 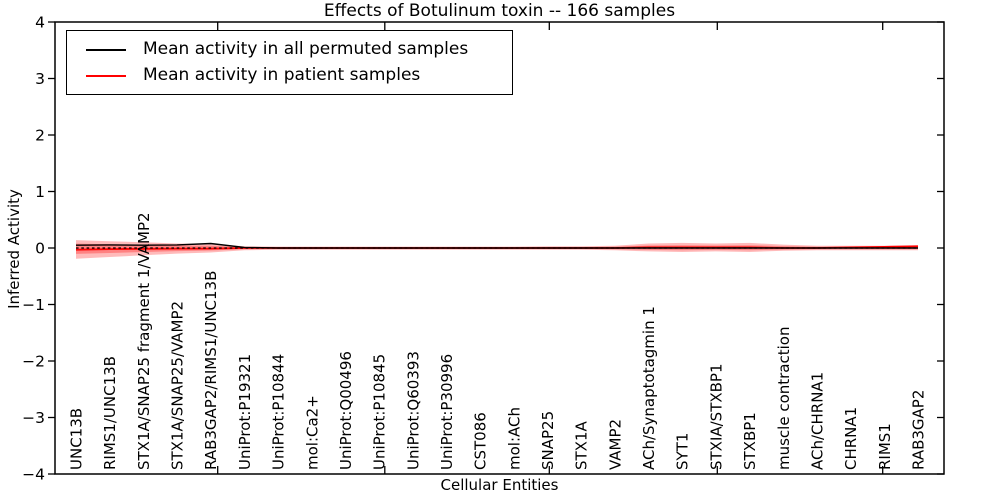 What do you see at coordinates (716, 416) in the screenshot?
I see `x-category-label: STXIA/STXBP1` at bounding box center [716, 416].